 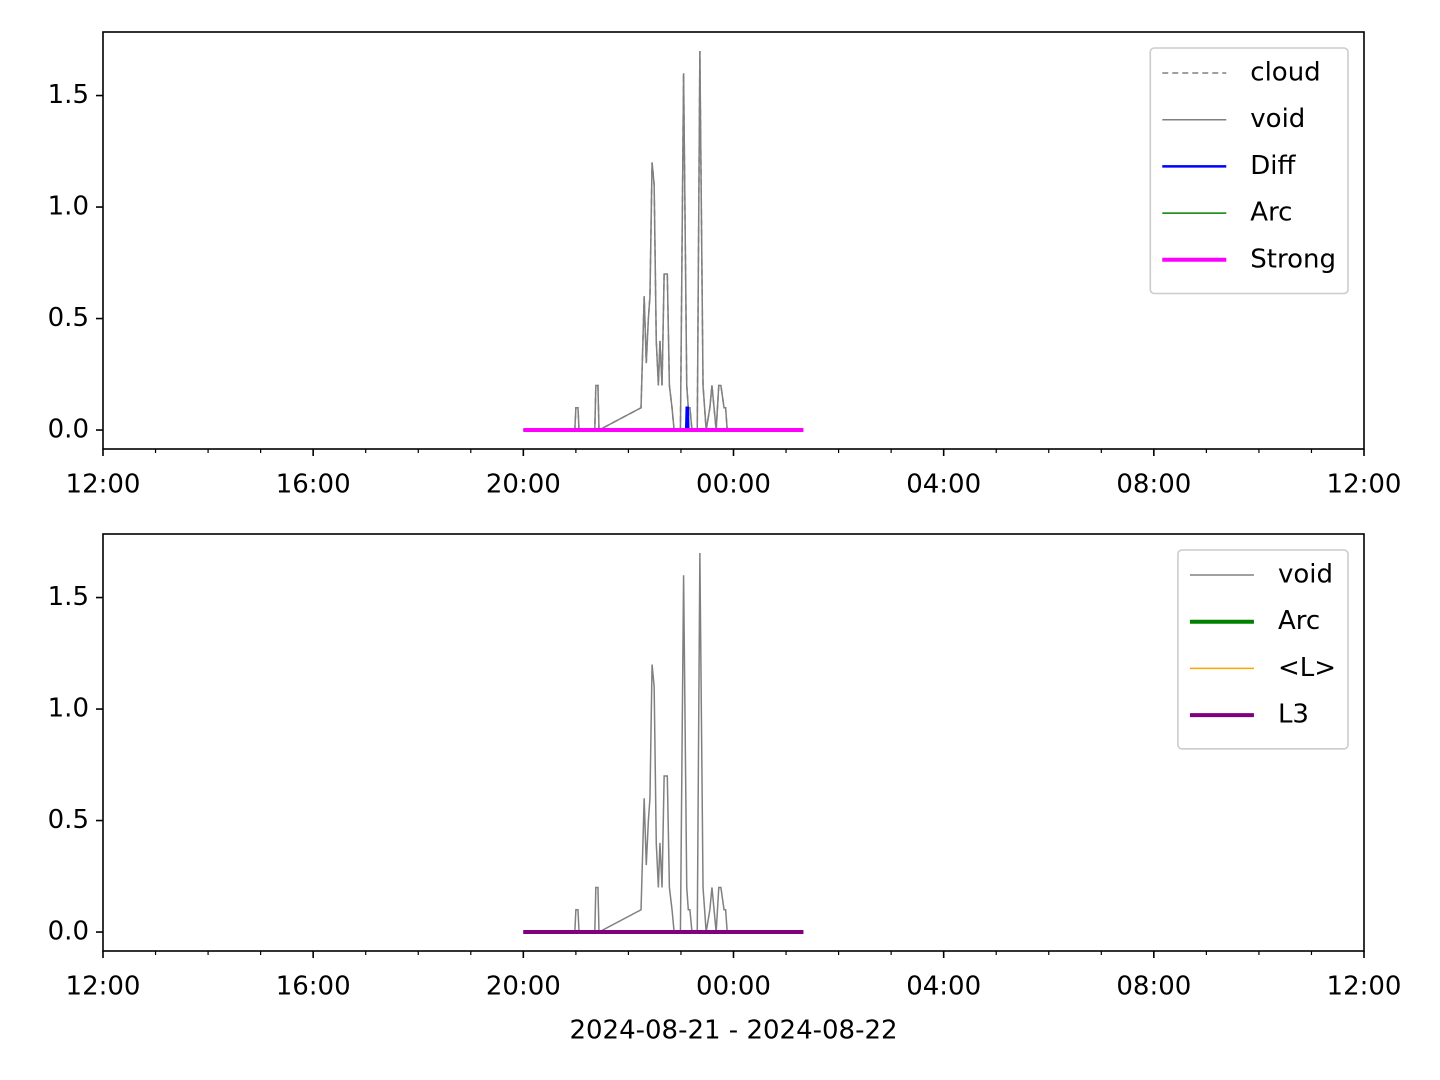 I want to click on legend: void Arc <L> L3, so click(x=1263, y=649).